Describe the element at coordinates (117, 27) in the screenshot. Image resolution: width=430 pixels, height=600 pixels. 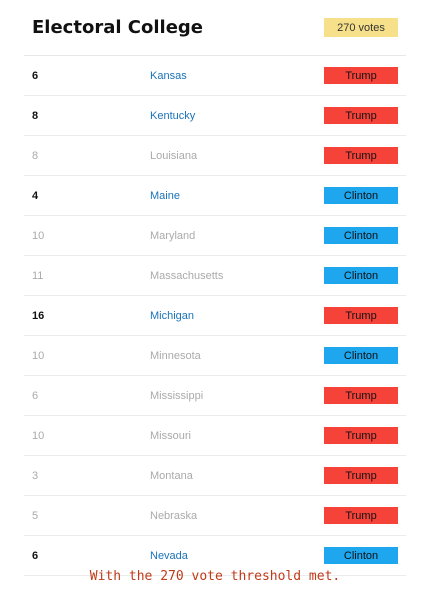
I see `page-title: Electoral College` at that location.